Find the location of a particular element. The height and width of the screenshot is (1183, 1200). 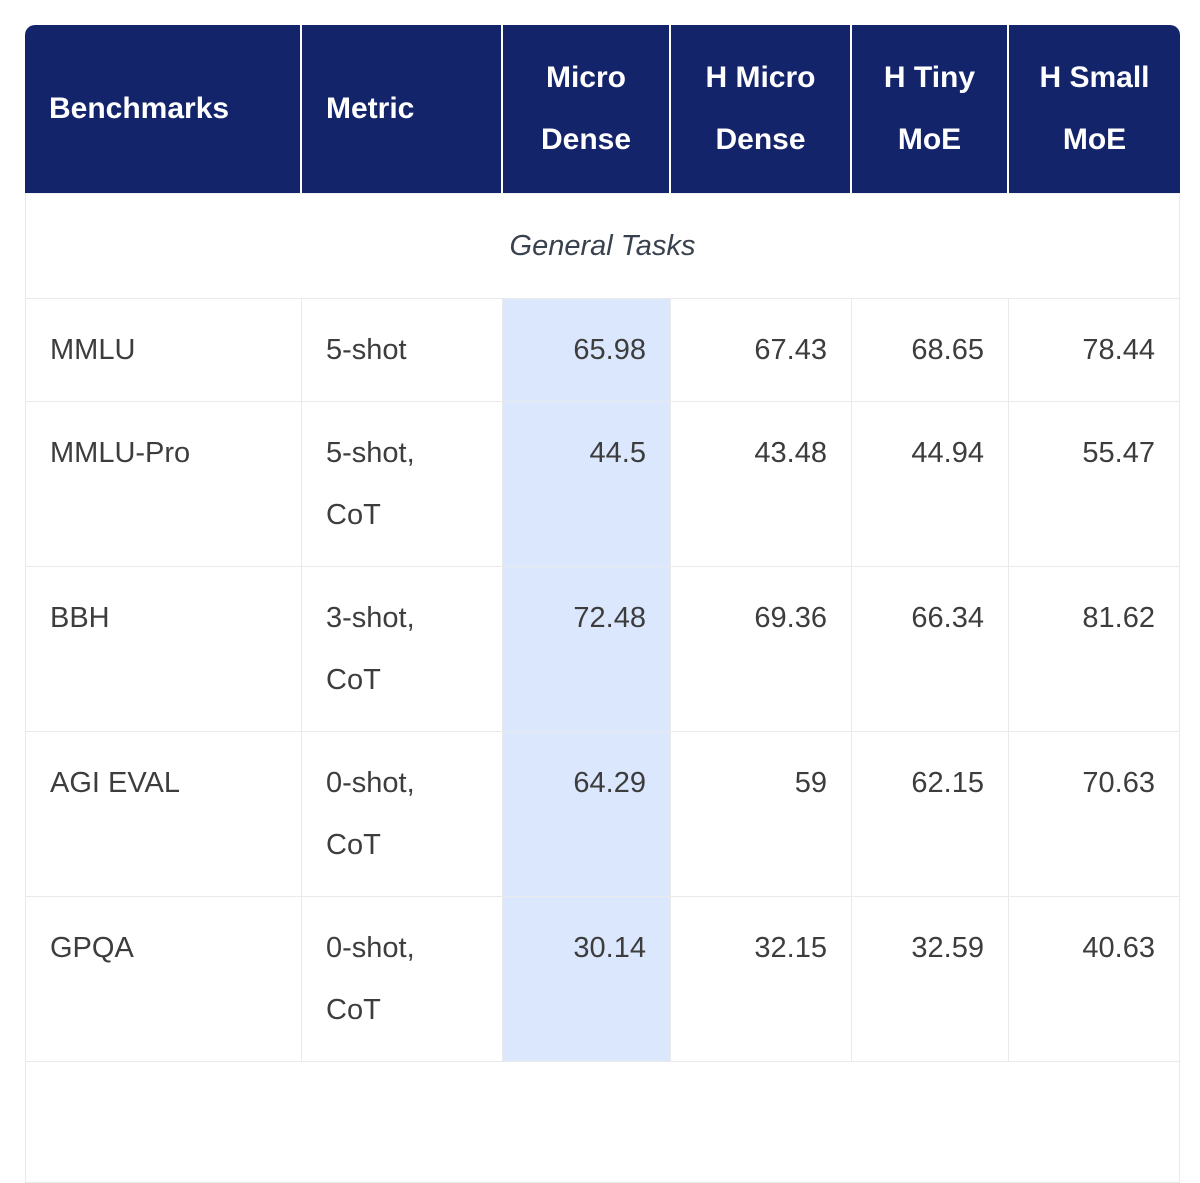

table-row-gpqa: GPQA 0-shot, CoT 30.14 32.15 32.59 40.63 is located at coordinates (602, 979).